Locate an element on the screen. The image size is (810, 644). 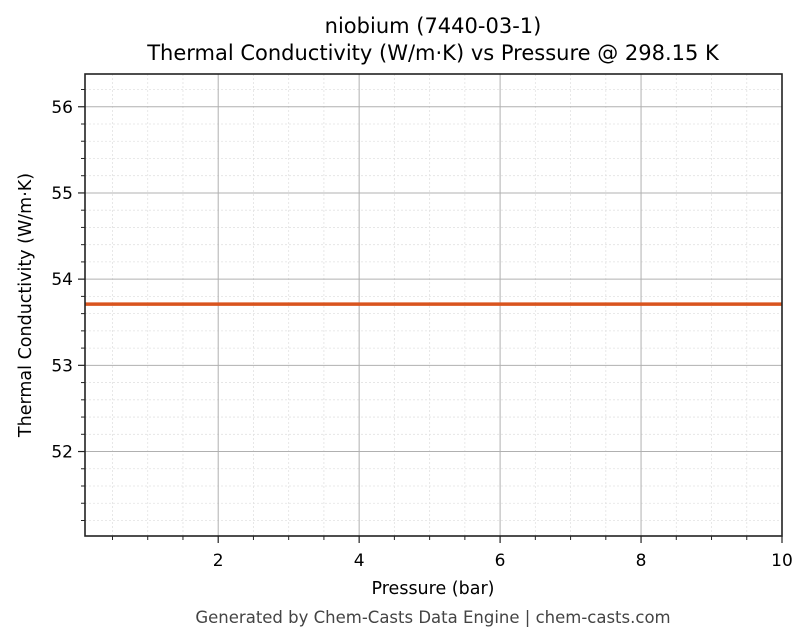
x-tick-label: 4 is located at coordinates (359, 561).